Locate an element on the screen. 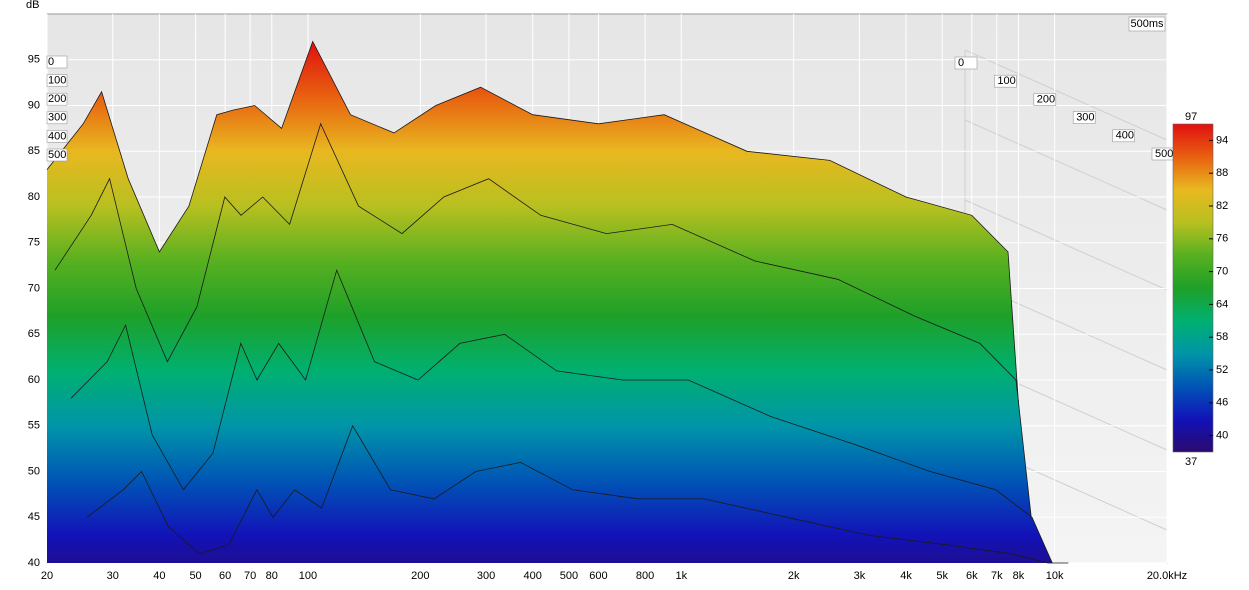 This screenshot has width=1249, height=590. x-tick-label: 20 is located at coordinates (47, 576).